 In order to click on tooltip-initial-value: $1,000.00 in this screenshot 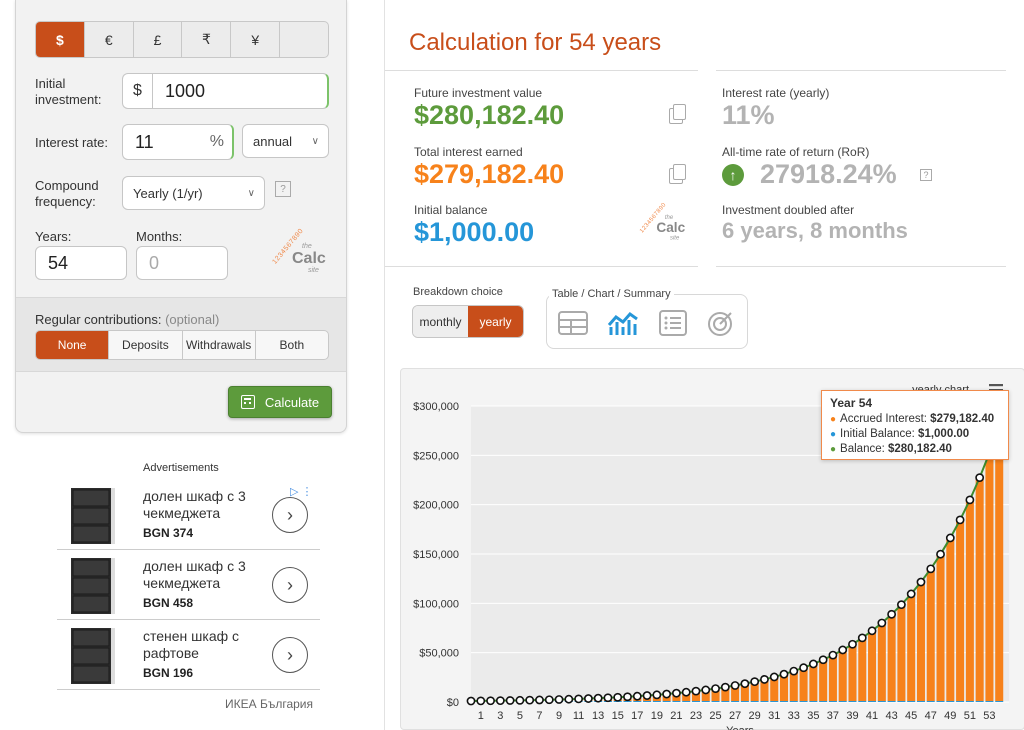, I will do `click(944, 434)`.